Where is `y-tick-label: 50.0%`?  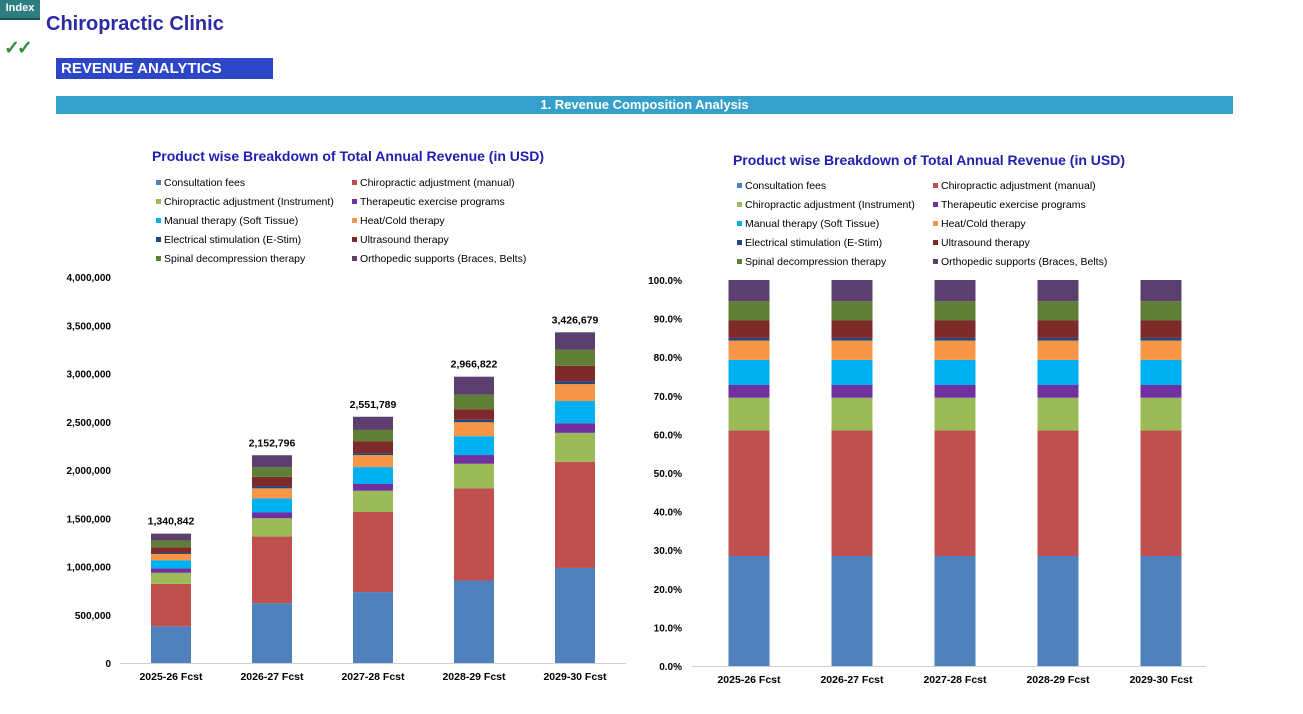
y-tick-label: 50.0% is located at coordinates (668, 474).